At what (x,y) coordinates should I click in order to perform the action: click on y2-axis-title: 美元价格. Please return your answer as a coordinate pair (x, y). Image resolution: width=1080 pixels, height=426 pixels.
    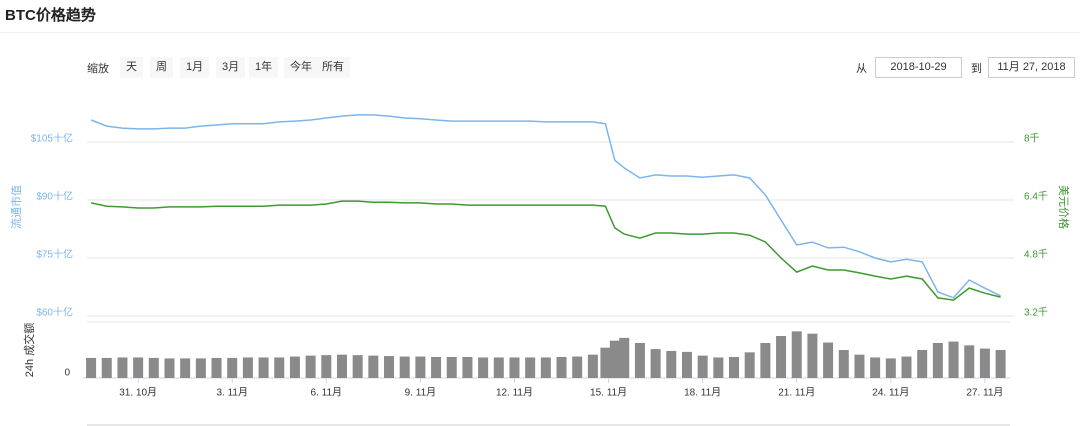
    Looking at the image, I should click on (1064, 207).